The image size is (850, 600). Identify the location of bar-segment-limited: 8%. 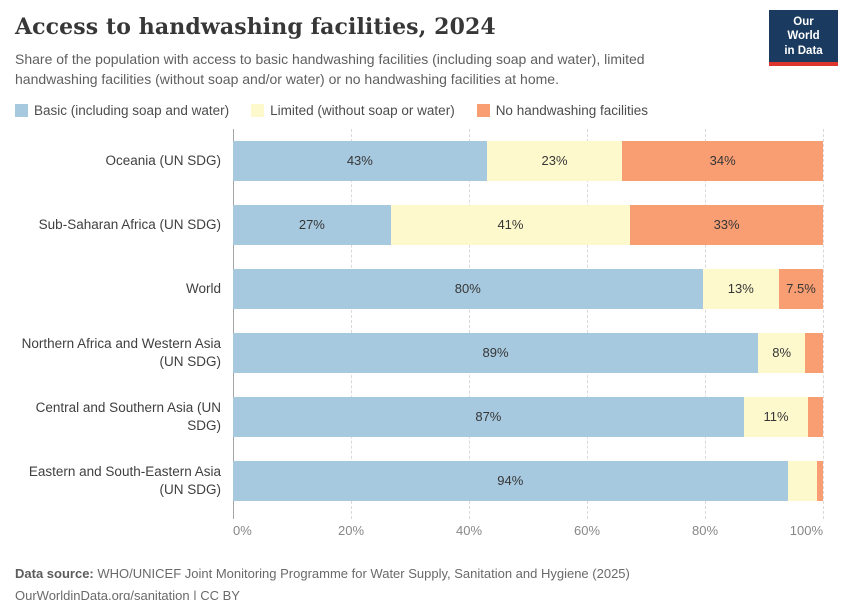
(782, 352).